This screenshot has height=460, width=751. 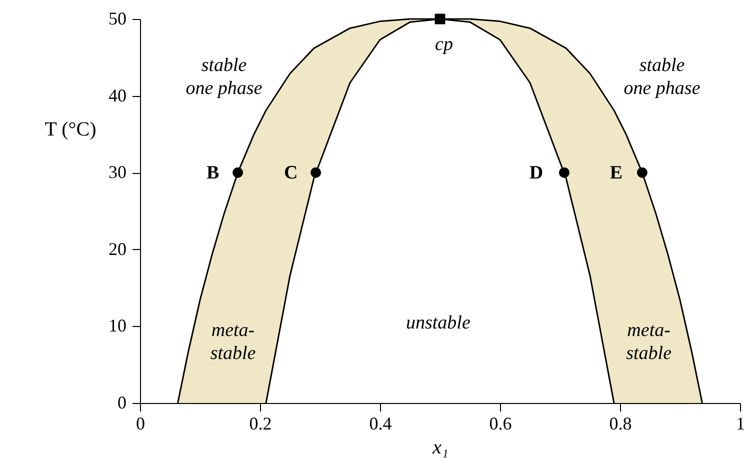 What do you see at coordinates (620, 424) in the screenshot?
I see `x-tick-label: 0.8` at bounding box center [620, 424].